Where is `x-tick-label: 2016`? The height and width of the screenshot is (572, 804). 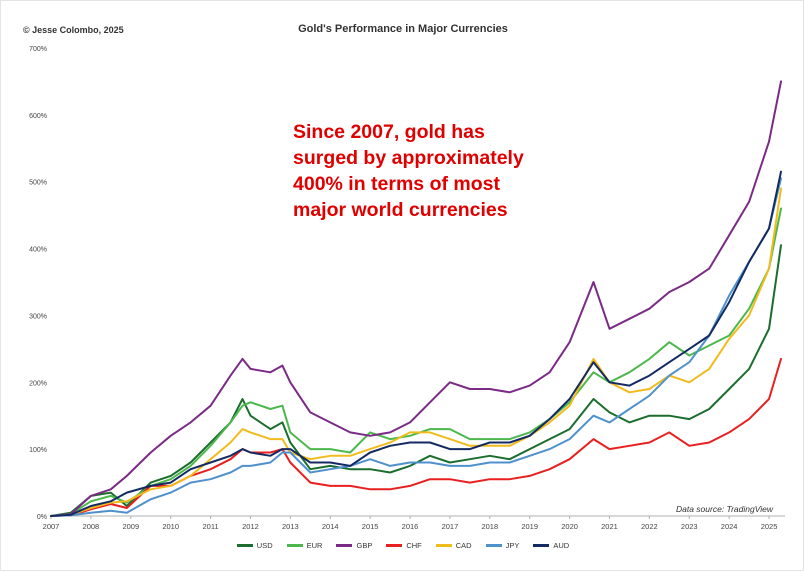
x-tick-label: 2016 is located at coordinates (410, 526).